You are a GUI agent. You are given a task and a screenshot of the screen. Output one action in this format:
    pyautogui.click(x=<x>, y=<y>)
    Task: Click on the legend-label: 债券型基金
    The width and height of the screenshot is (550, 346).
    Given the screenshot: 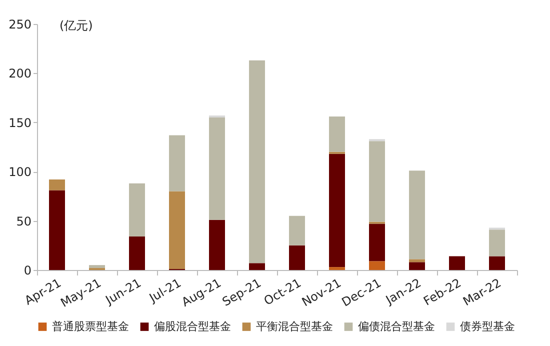 What is the action you would take?
    pyautogui.click(x=487, y=326)
    